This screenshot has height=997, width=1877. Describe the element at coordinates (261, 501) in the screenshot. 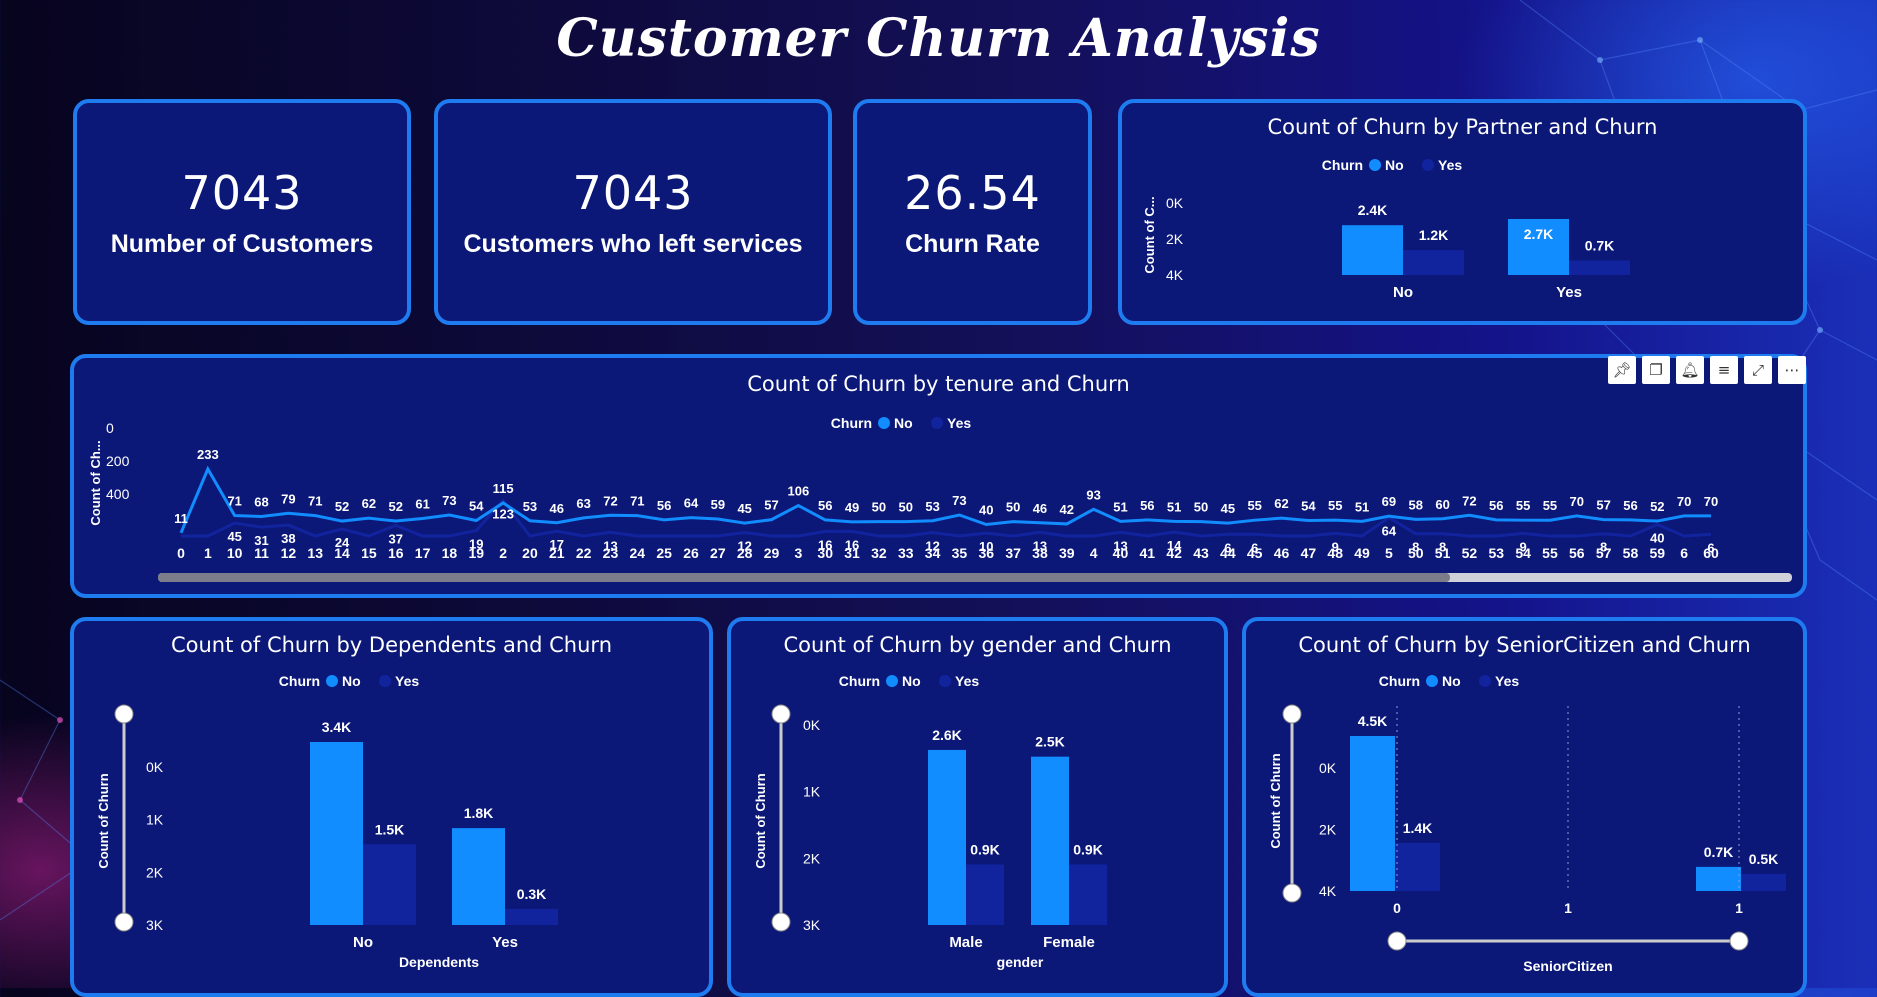

I see `data-label-no: 68` at that location.